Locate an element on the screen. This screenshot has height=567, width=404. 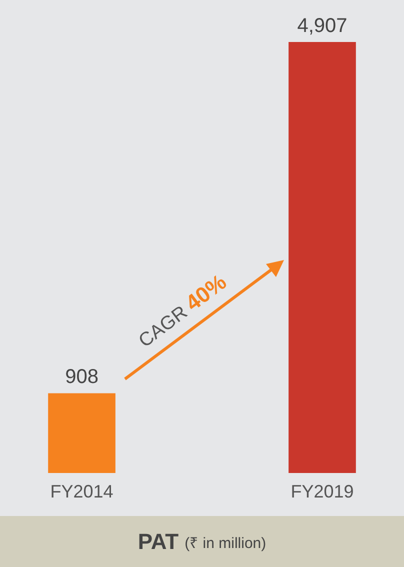
x-tick-label: FY2014 is located at coordinates (82, 492).